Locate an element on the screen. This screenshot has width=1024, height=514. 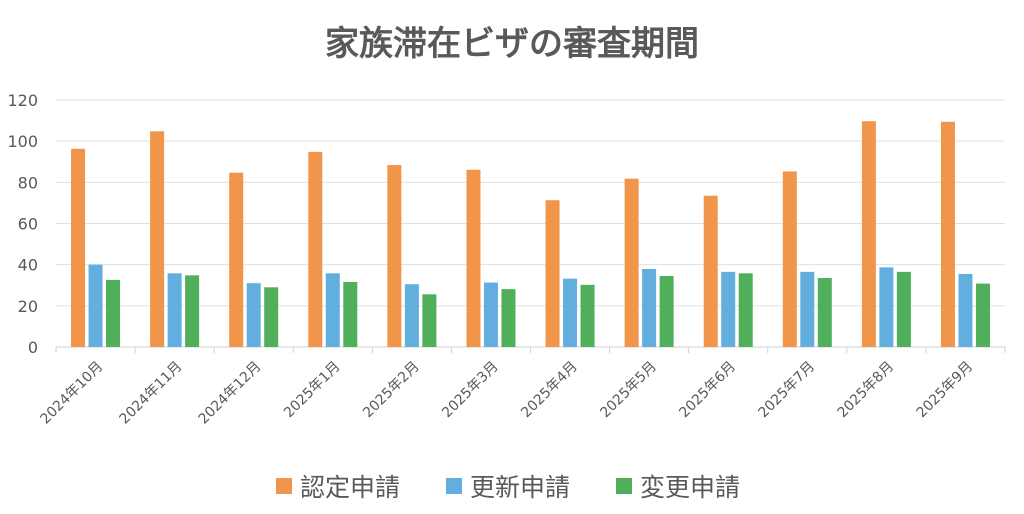
legend-label-1: 認定申請 is located at coordinates (350, 487).